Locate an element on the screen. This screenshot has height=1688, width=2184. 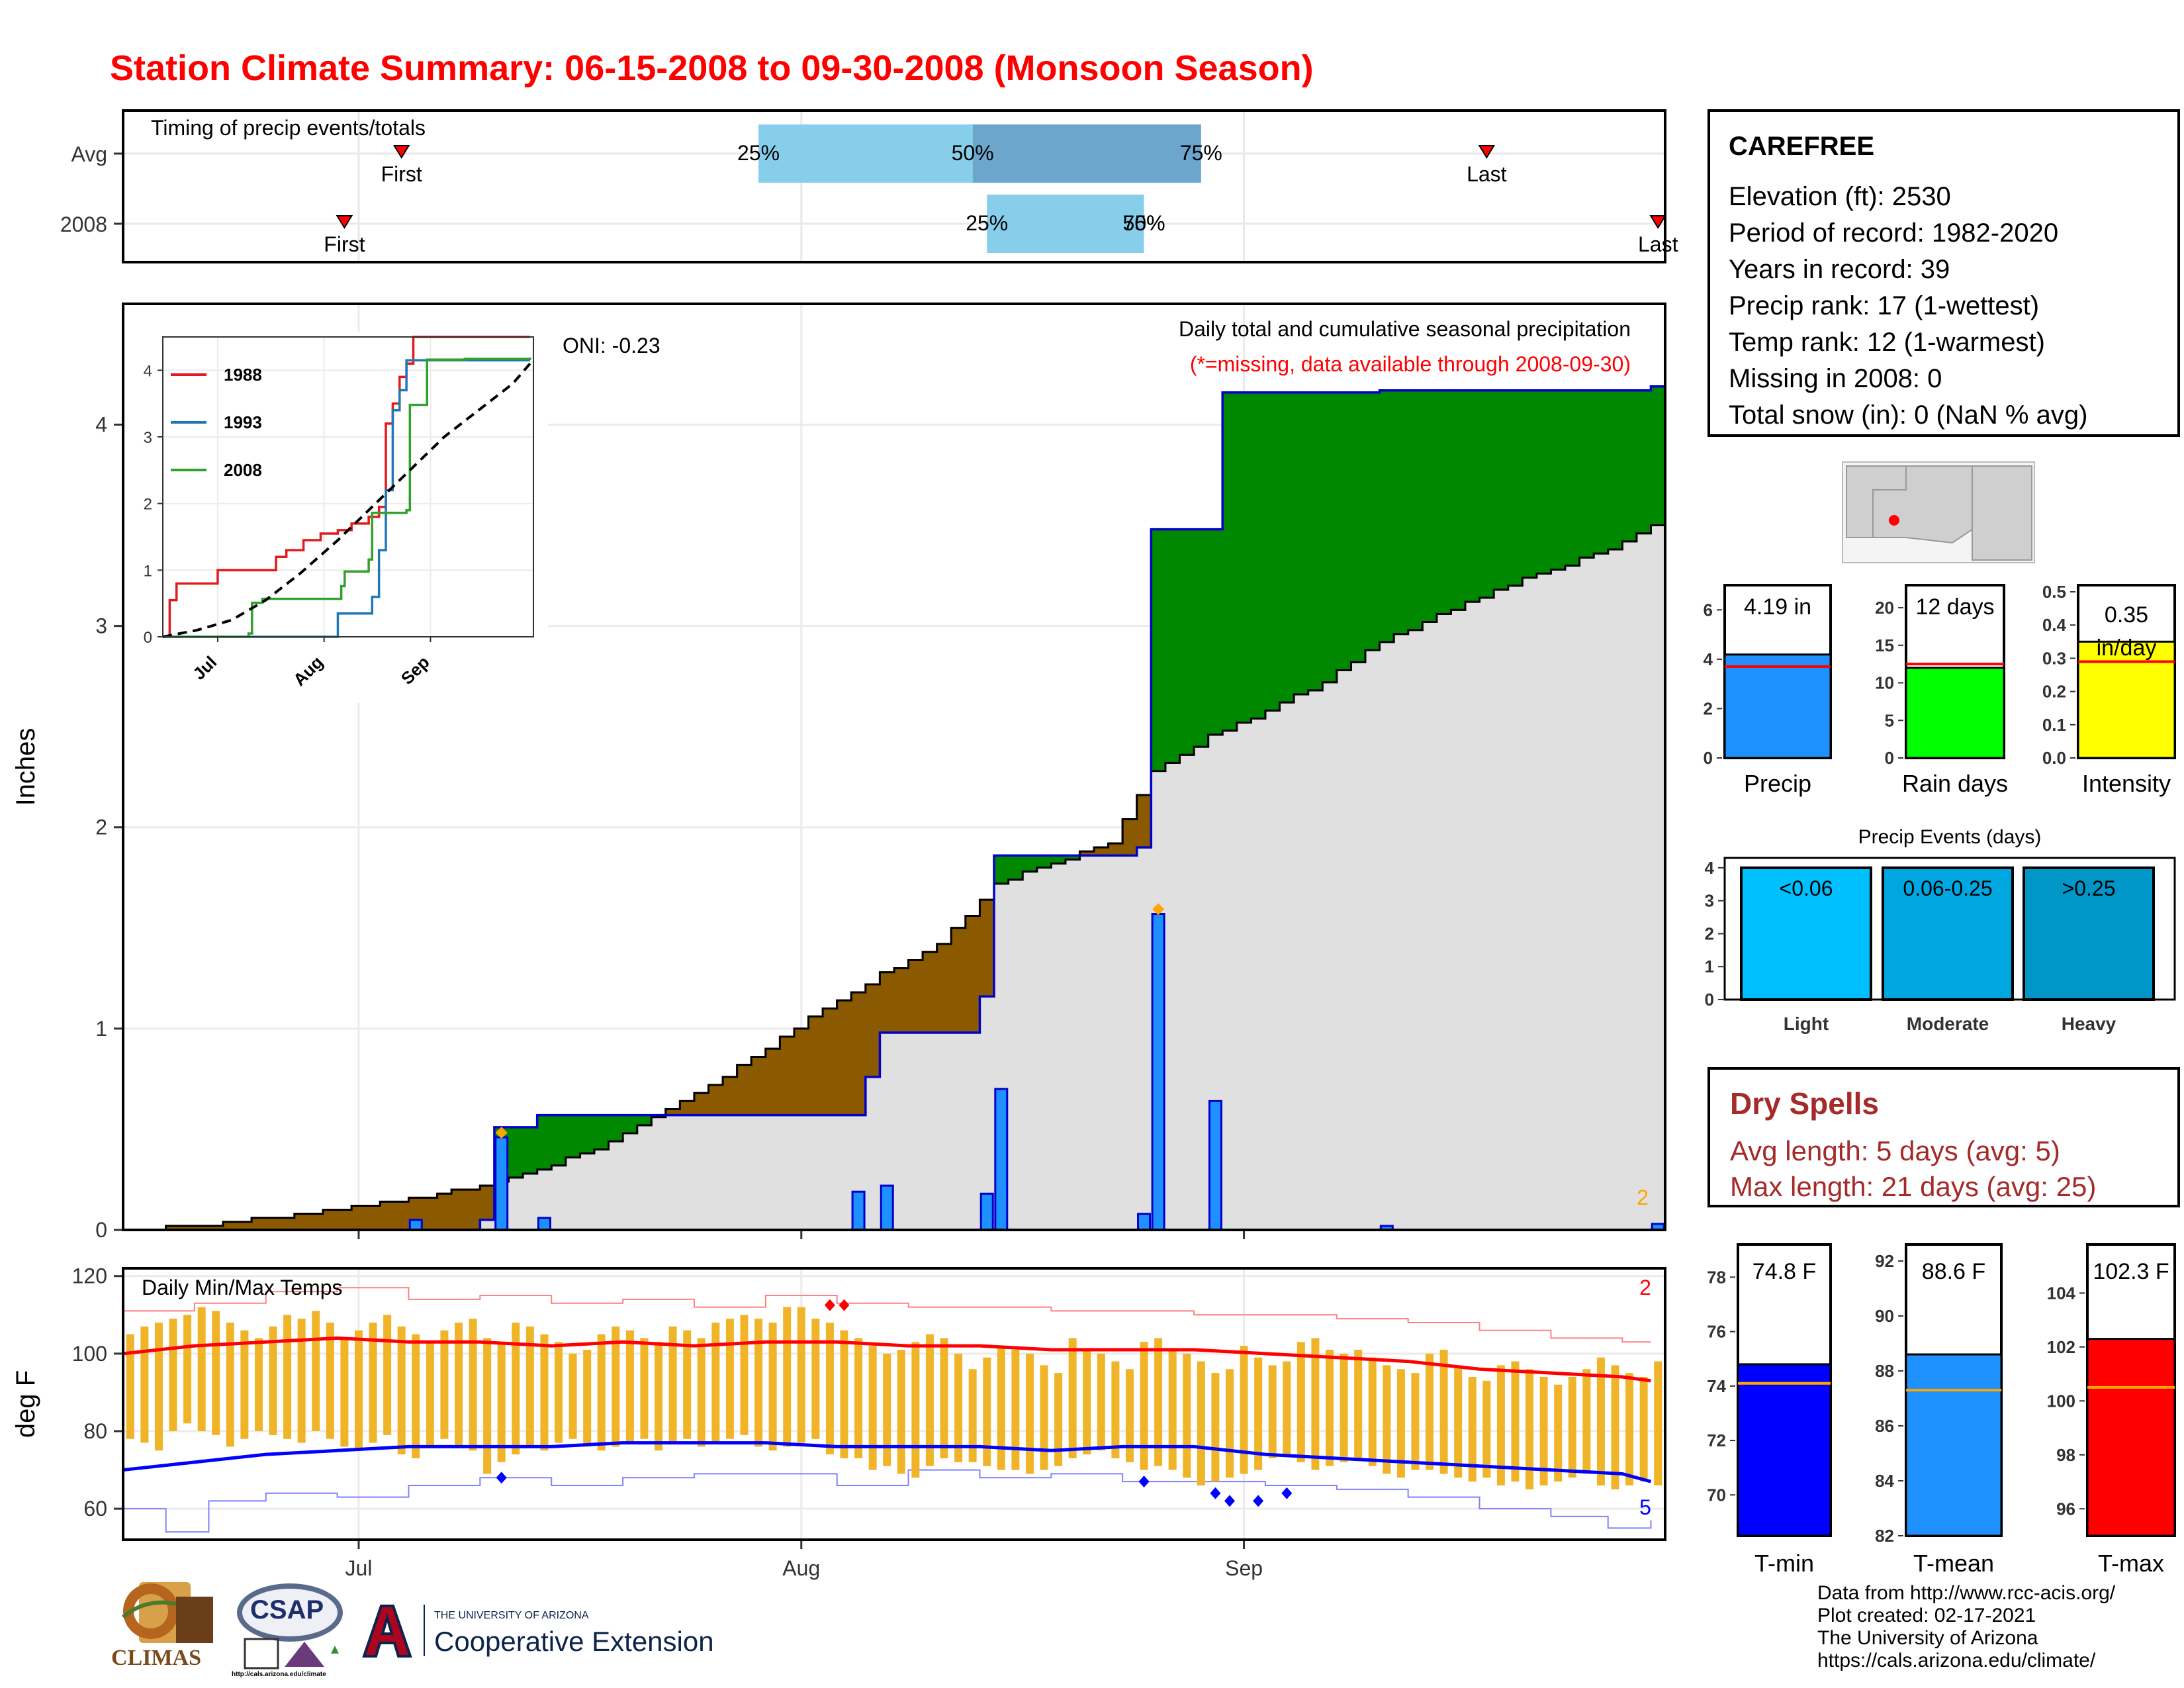
tmin-temp-summary-x-label: T-min is located at coordinates (1784, 1563).